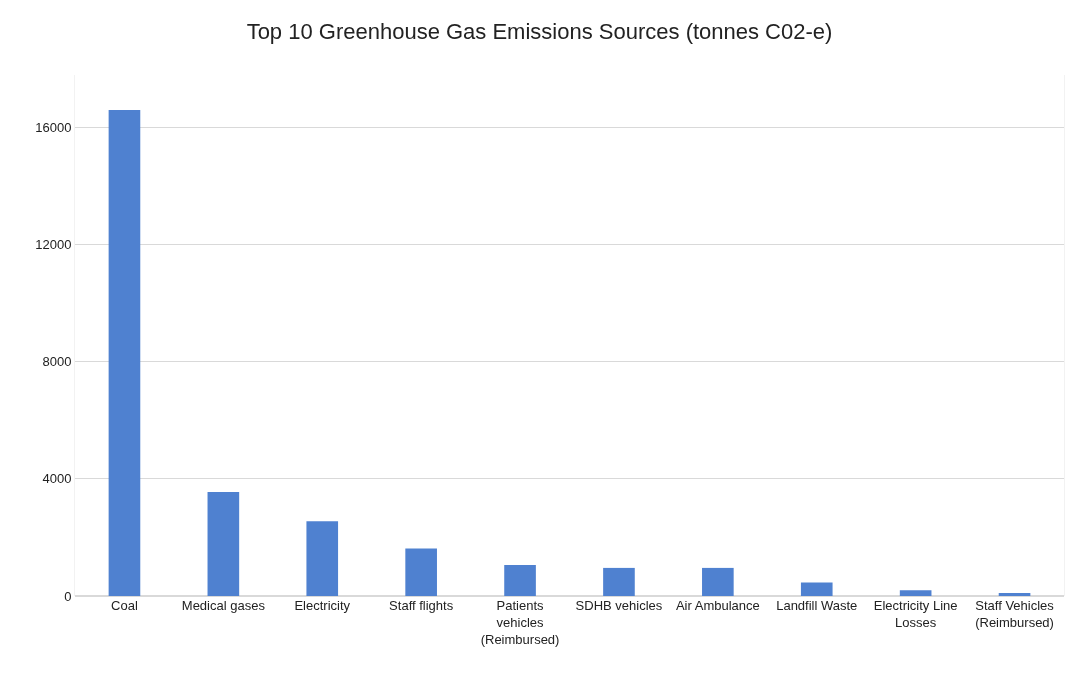  What do you see at coordinates (1015, 614) in the screenshot?
I see `x-tick-label: Staff Vehicles (Reimbursed)` at bounding box center [1015, 614].